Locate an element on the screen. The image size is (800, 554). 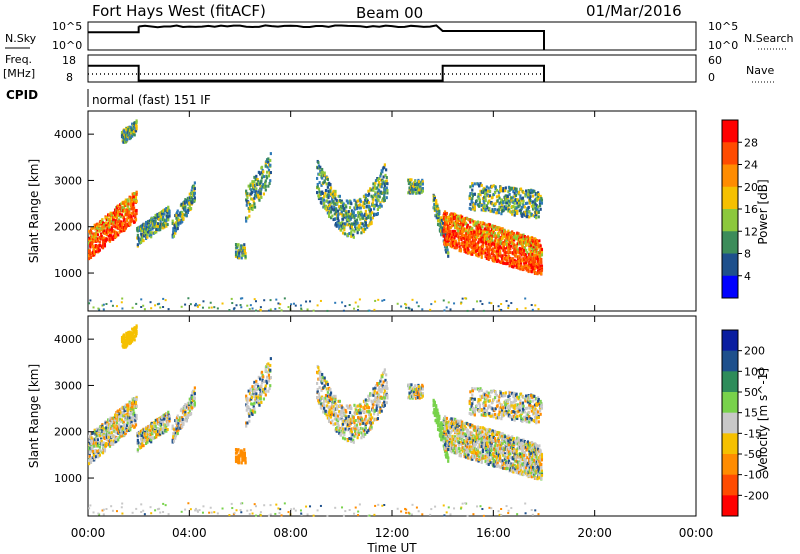
freq-series is located at coordinates (316, 73).